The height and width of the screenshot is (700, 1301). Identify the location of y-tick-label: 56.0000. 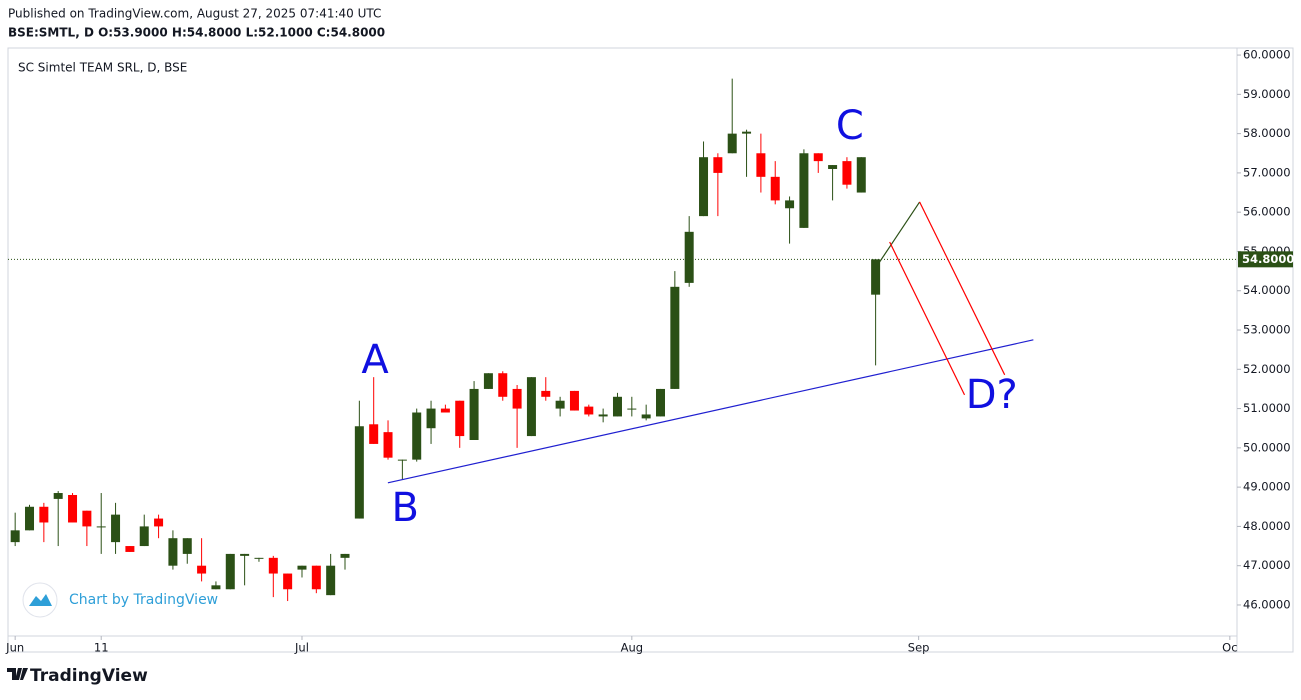
(1267, 212).